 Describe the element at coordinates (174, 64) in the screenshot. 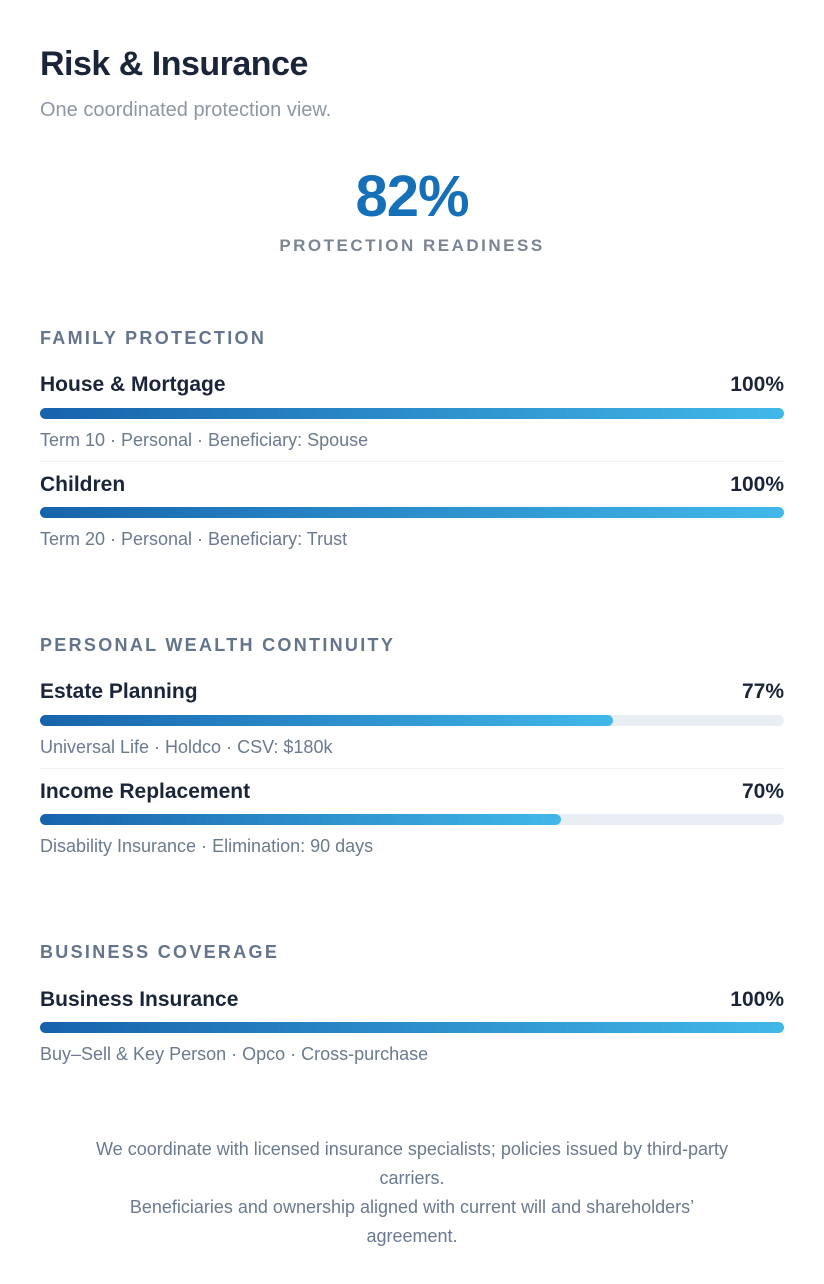

I see `page-title: Risk & Insurance` at that location.